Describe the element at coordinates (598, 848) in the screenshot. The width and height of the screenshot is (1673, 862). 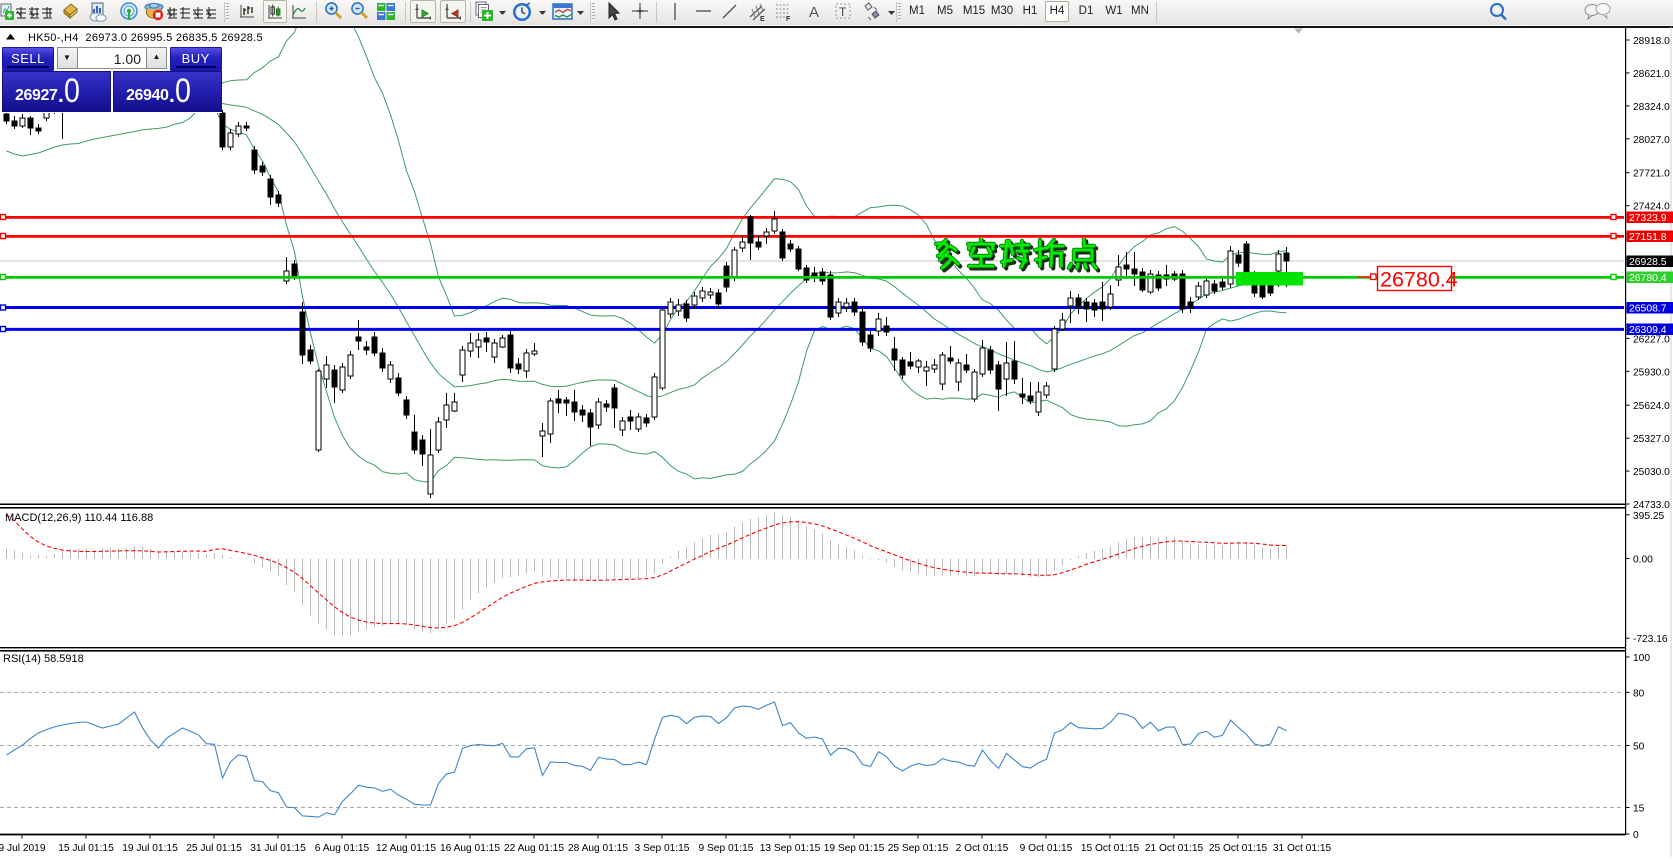
I see `svg-text: 28 Aug 01:15` at that location.